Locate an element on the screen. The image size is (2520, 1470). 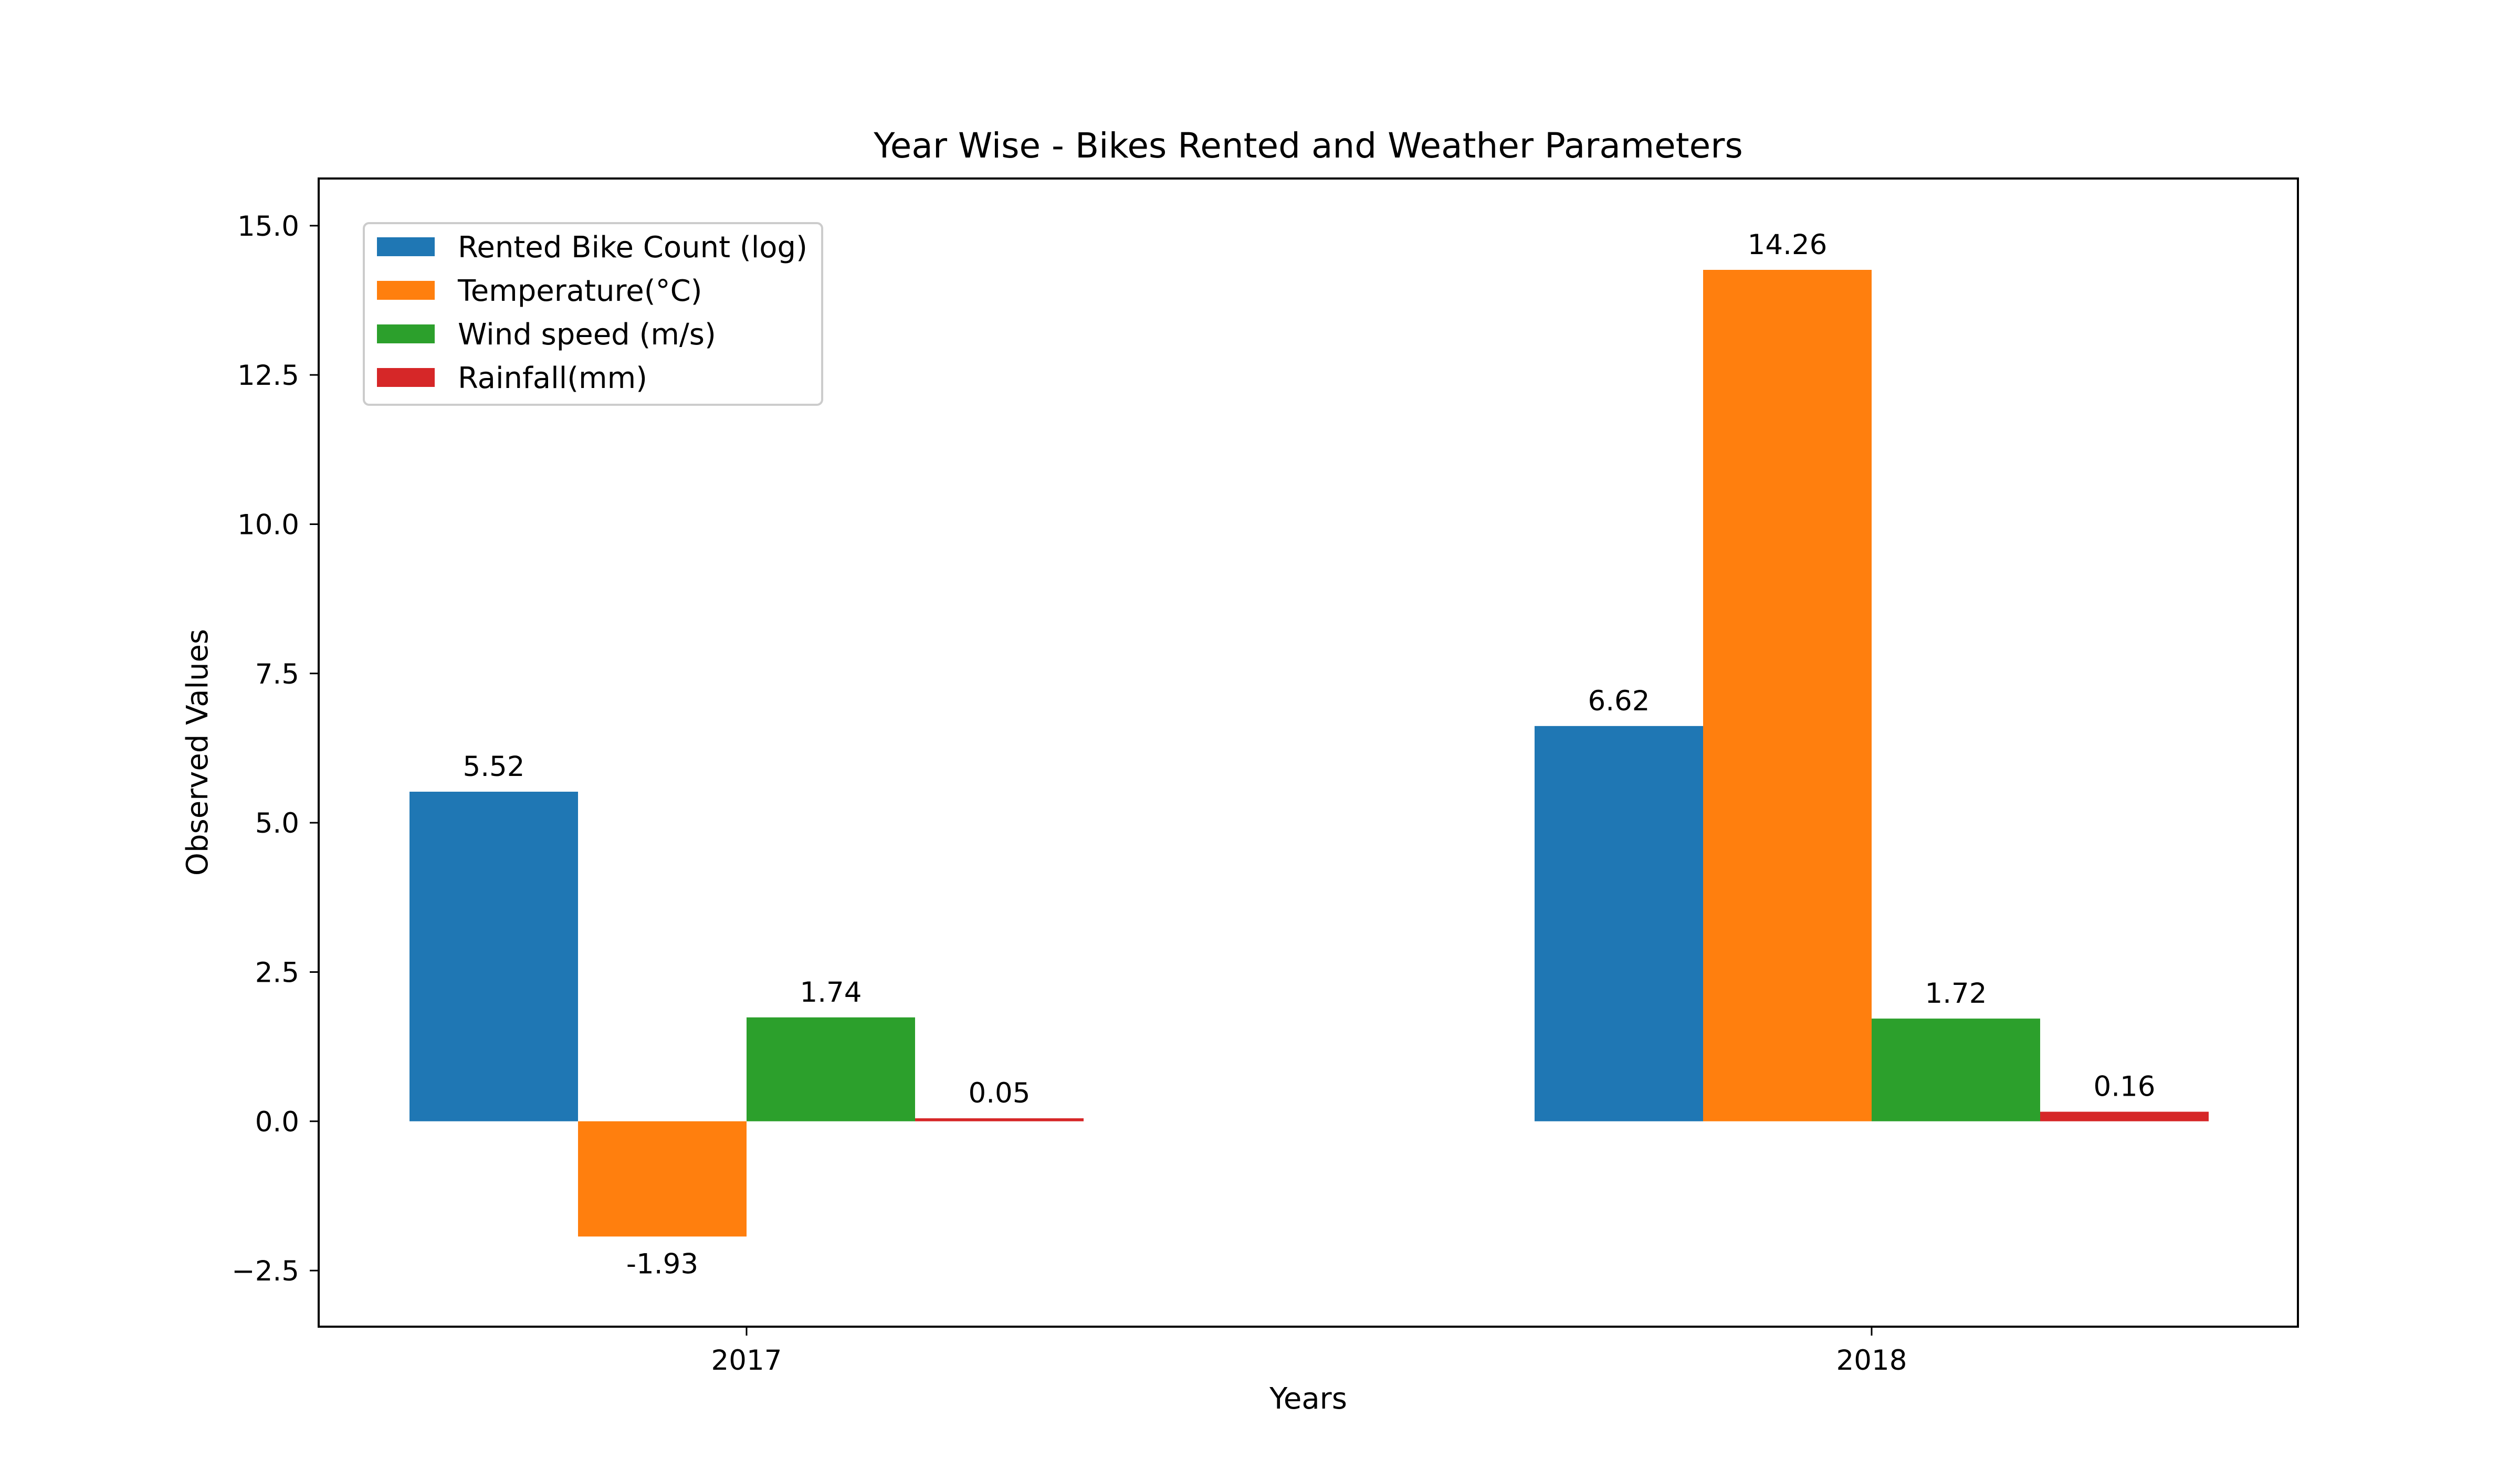
y-axis-label: Observed Values is located at coordinates (198, 752).